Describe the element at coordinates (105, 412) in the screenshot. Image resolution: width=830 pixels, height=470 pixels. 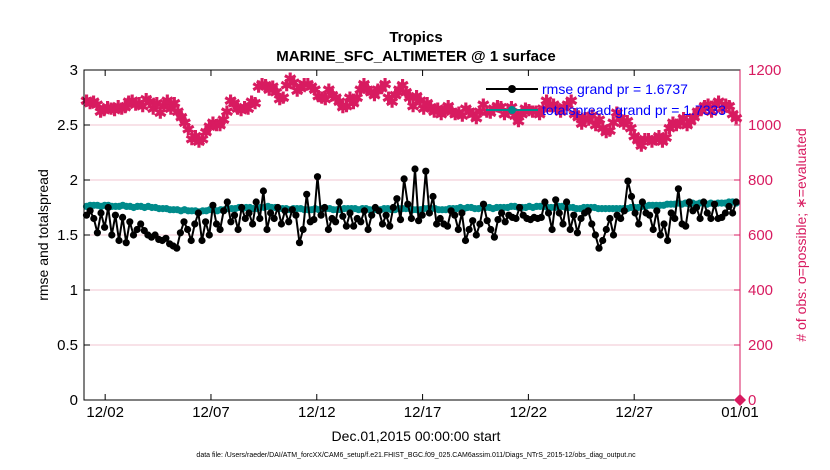
I see `x-tick-label: 12/02` at that location.